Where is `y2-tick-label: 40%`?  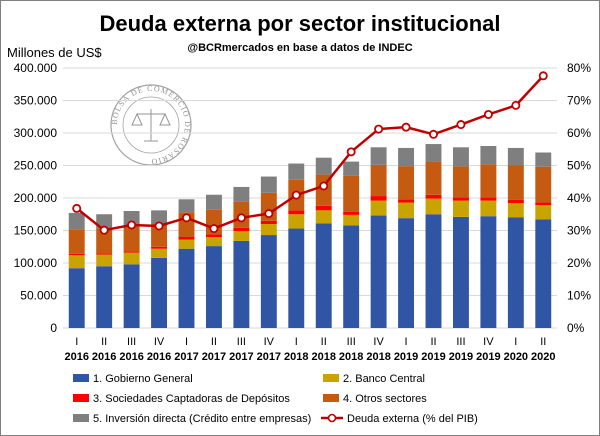 y2-tick-label: 40% is located at coordinates (579, 198).